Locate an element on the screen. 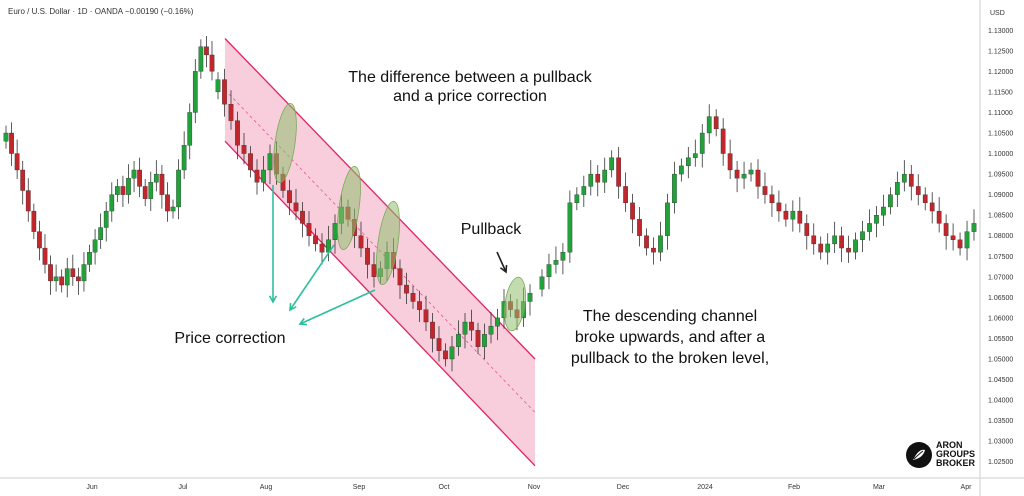  y-tick-label: 1.02500 is located at coordinates (1000, 462).